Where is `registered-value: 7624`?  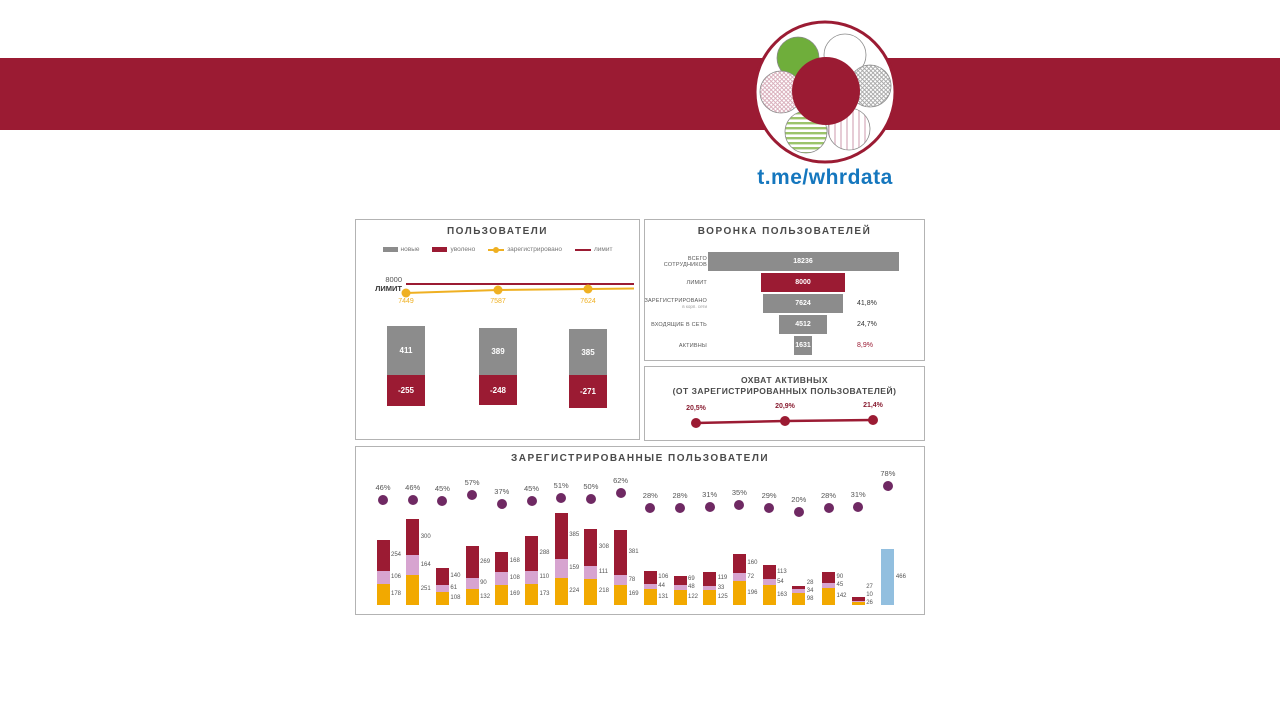
registered-value: 7624 is located at coordinates (588, 301).